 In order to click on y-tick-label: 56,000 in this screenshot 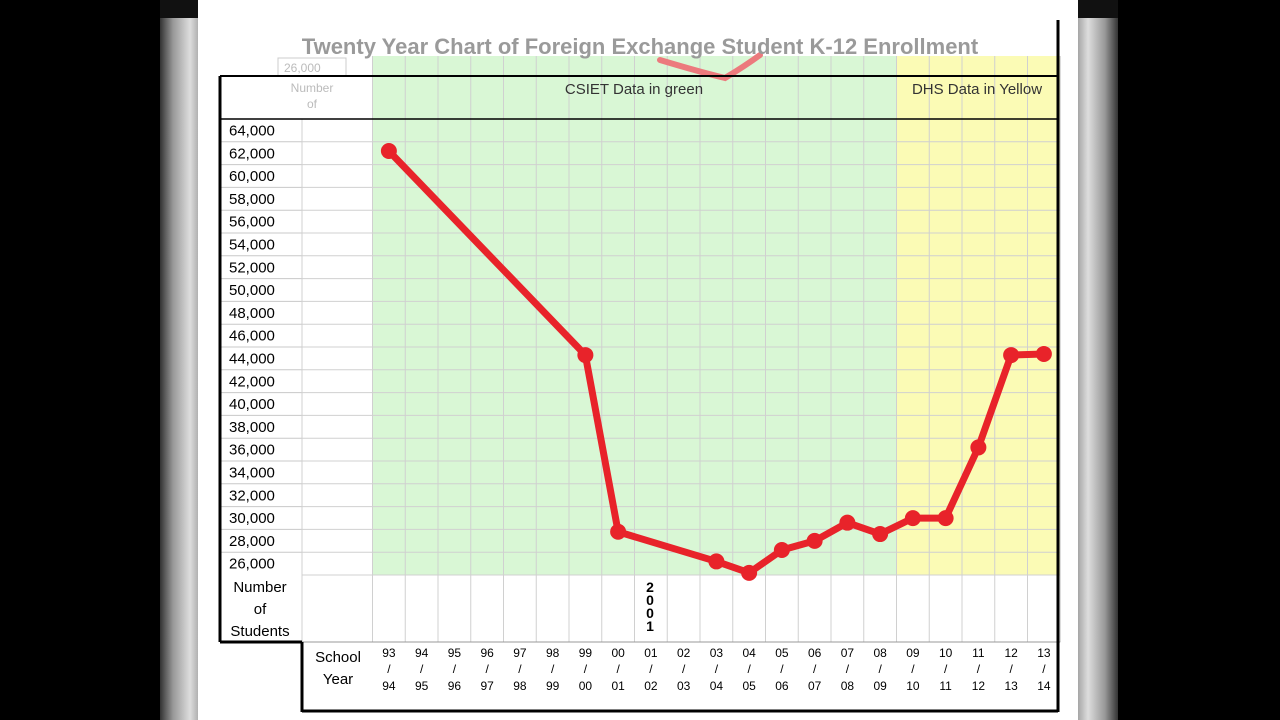, I will do `click(252, 222)`.